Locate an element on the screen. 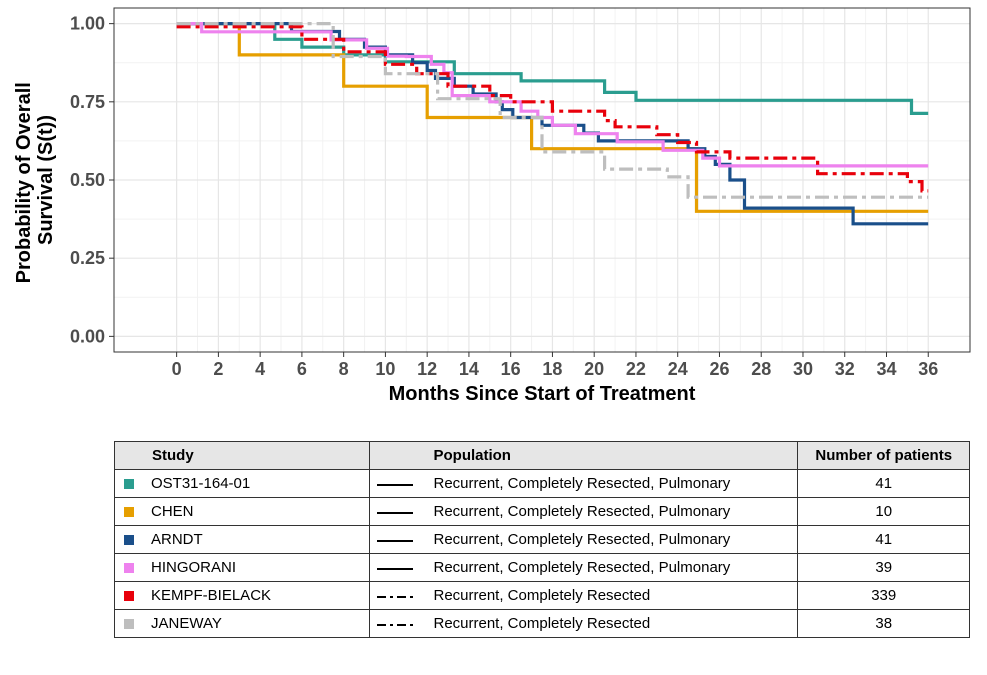 Image resolution: width=987 pixels, height=675 pixels. x-tick-label: 26 is located at coordinates (719, 369).